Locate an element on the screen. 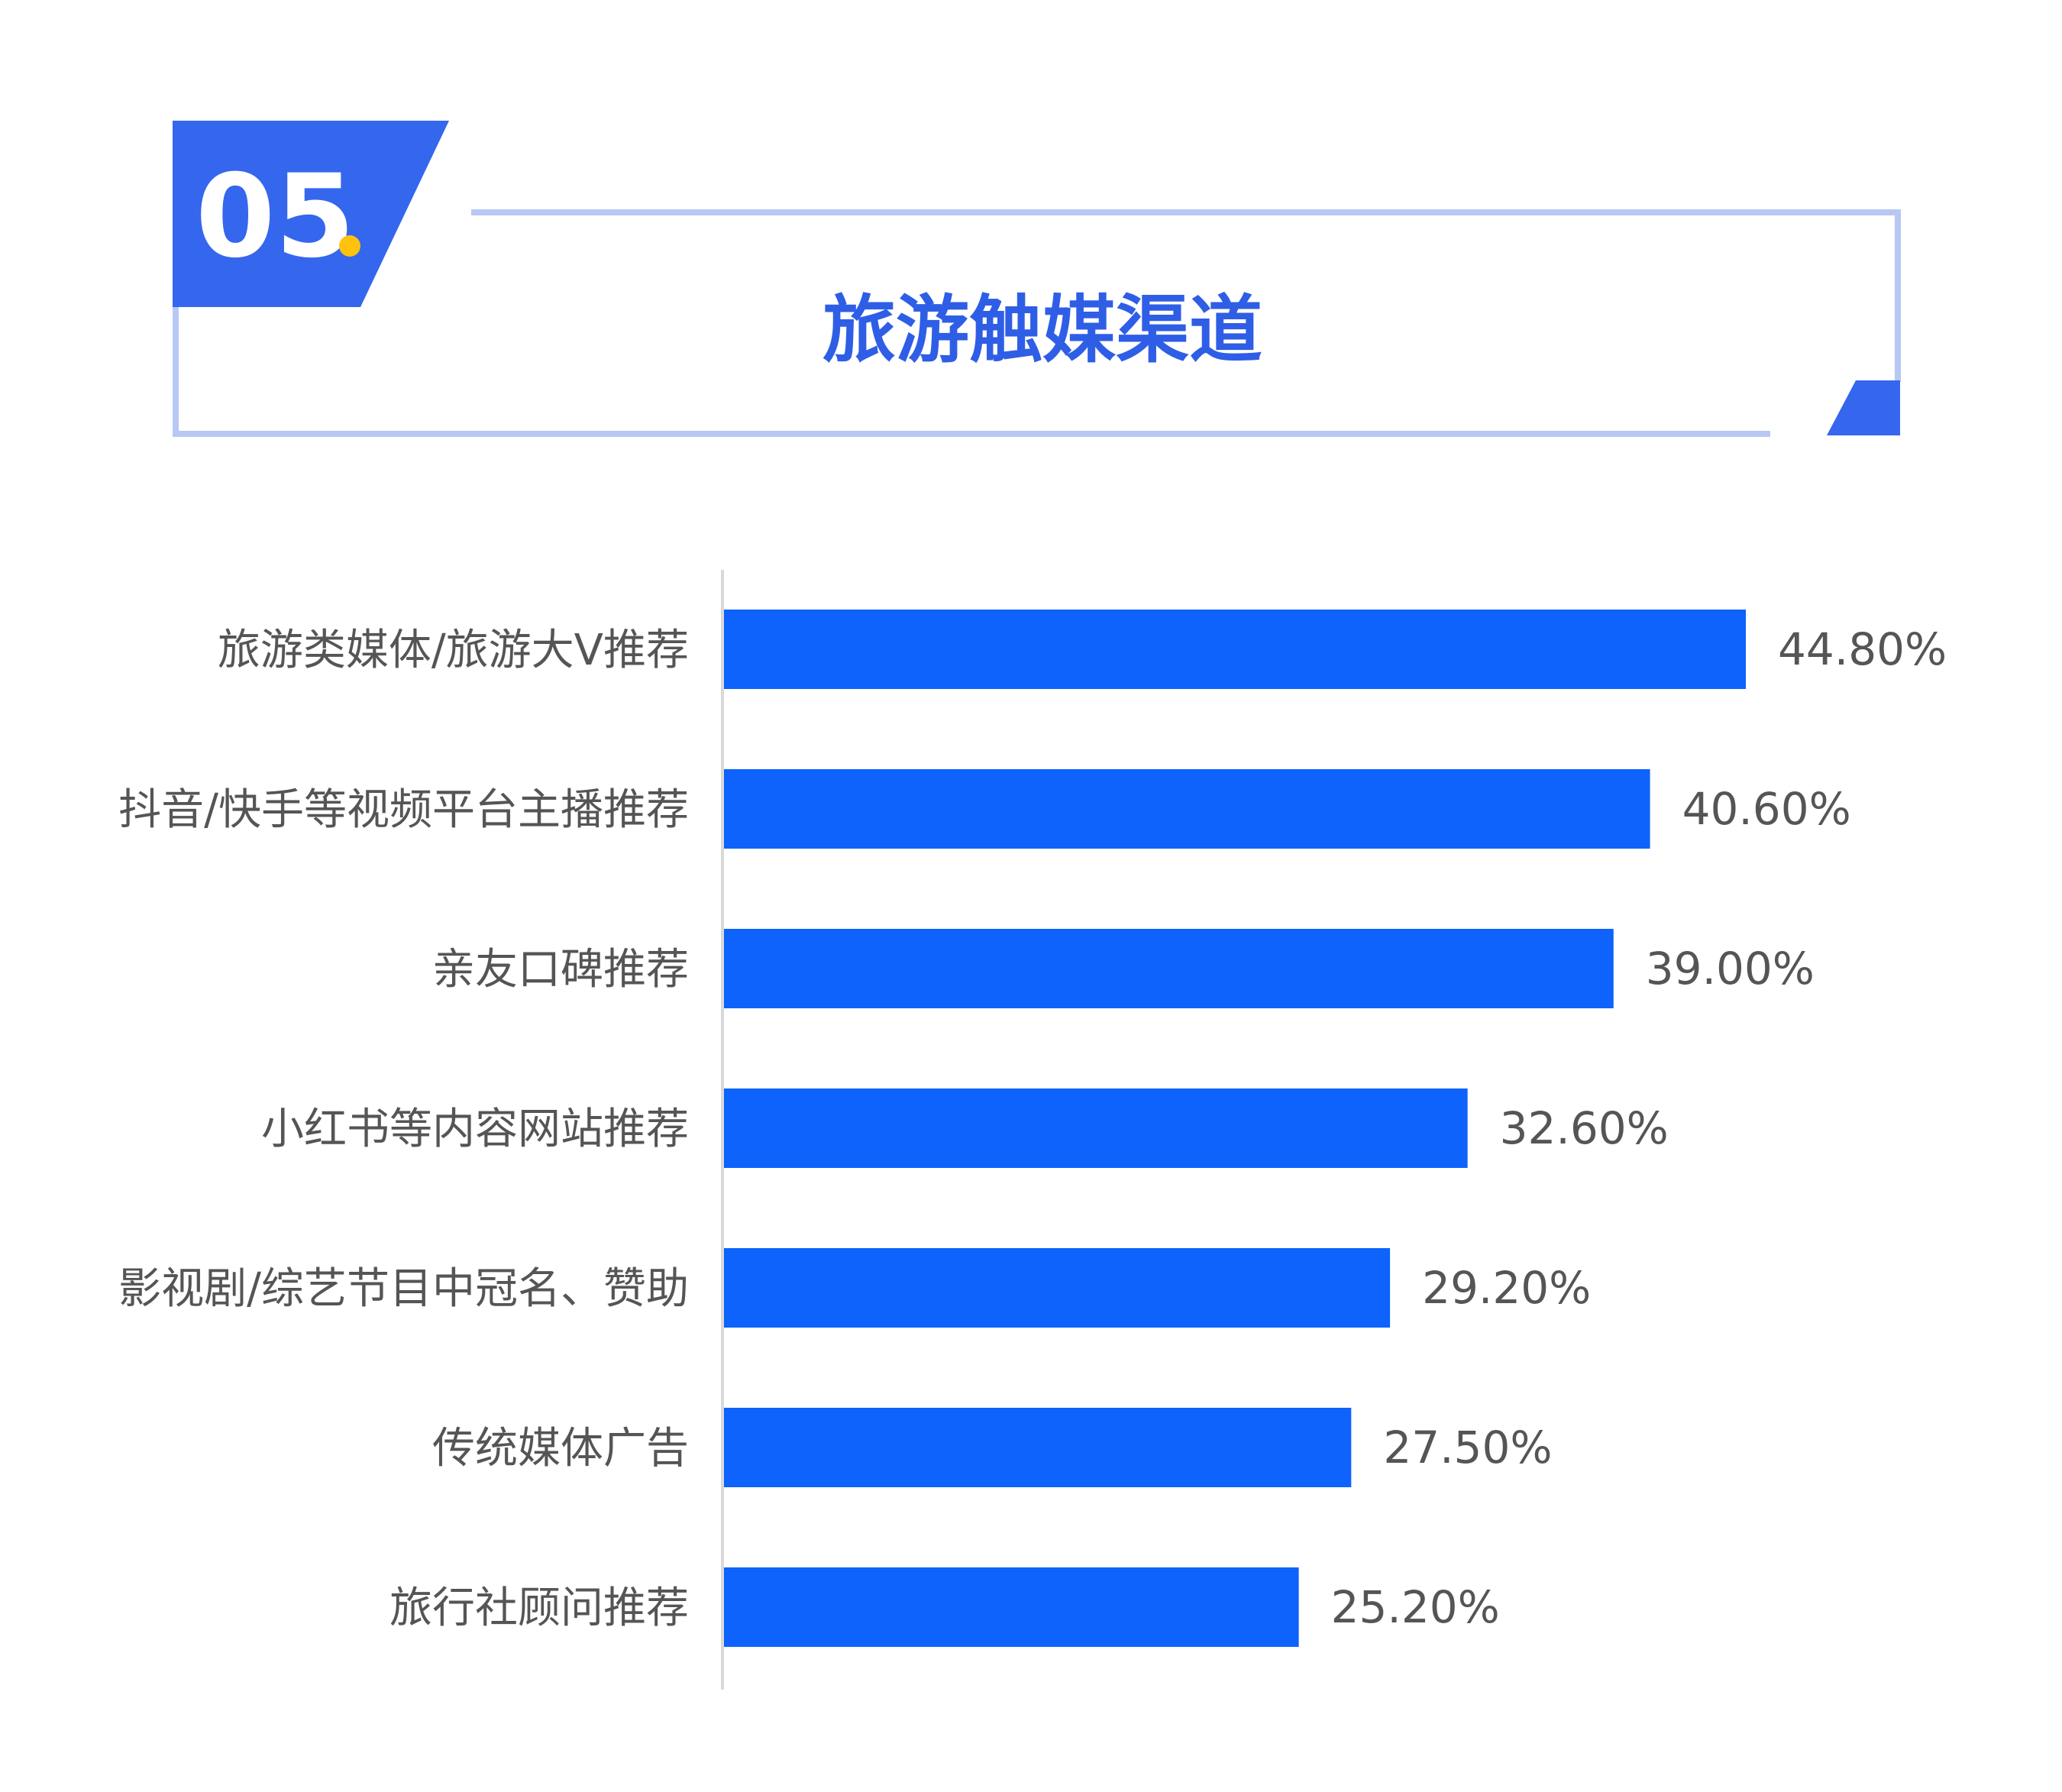  value-label-7: 25.20% is located at coordinates (1415, 1607).